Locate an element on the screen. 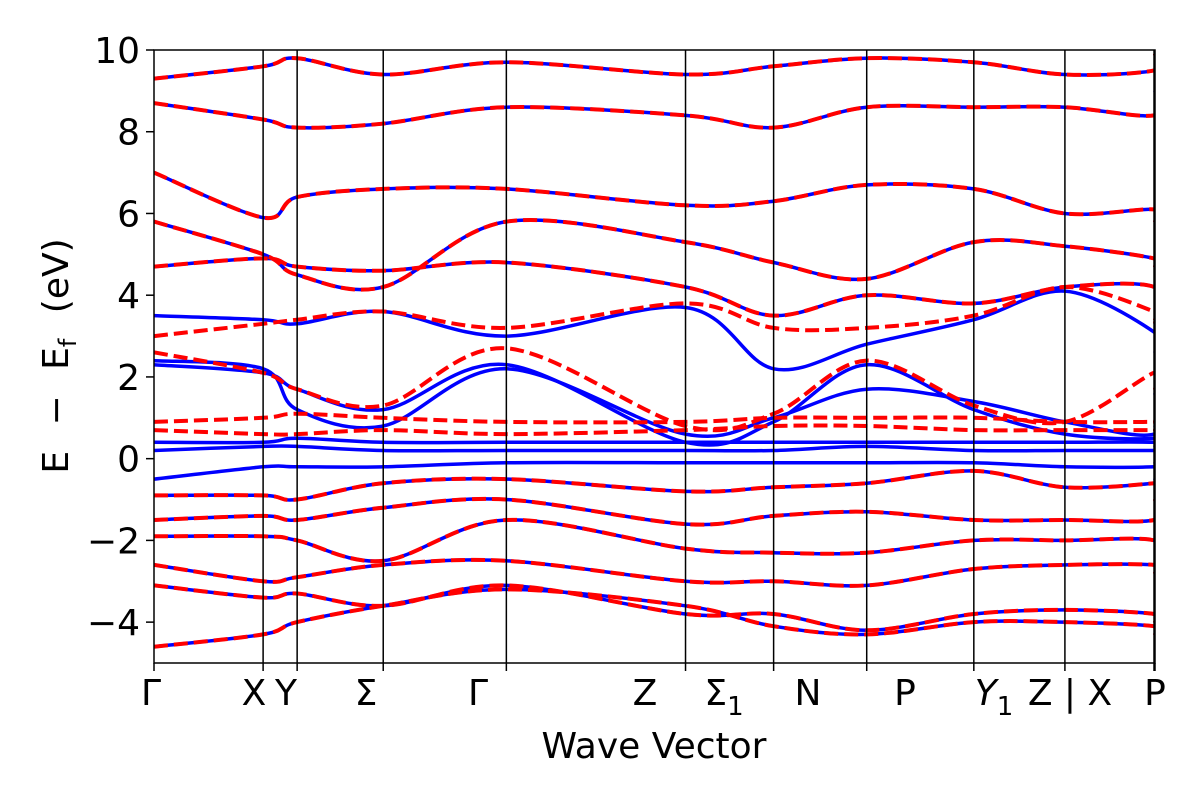 This screenshot has width=1200, height=800. y-tick-label: −4 is located at coordinates (113, 623).